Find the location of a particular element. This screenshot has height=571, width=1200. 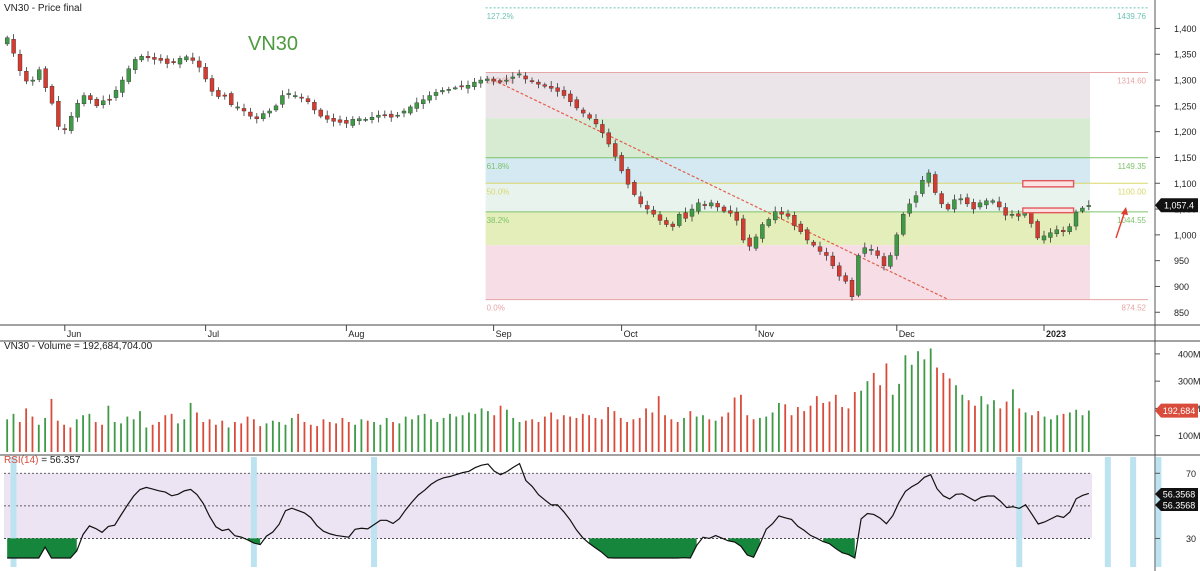

rsi-tick-label: 30 is located at coordinates (1191, 539).